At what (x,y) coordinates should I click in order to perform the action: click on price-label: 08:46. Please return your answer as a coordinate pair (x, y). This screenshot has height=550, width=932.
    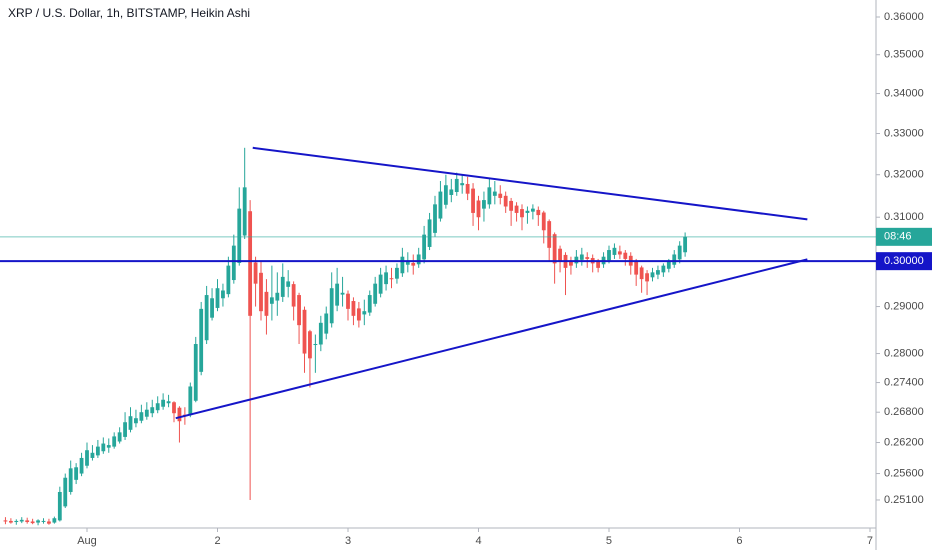
    Looking at the image, I should click on (898, 237).